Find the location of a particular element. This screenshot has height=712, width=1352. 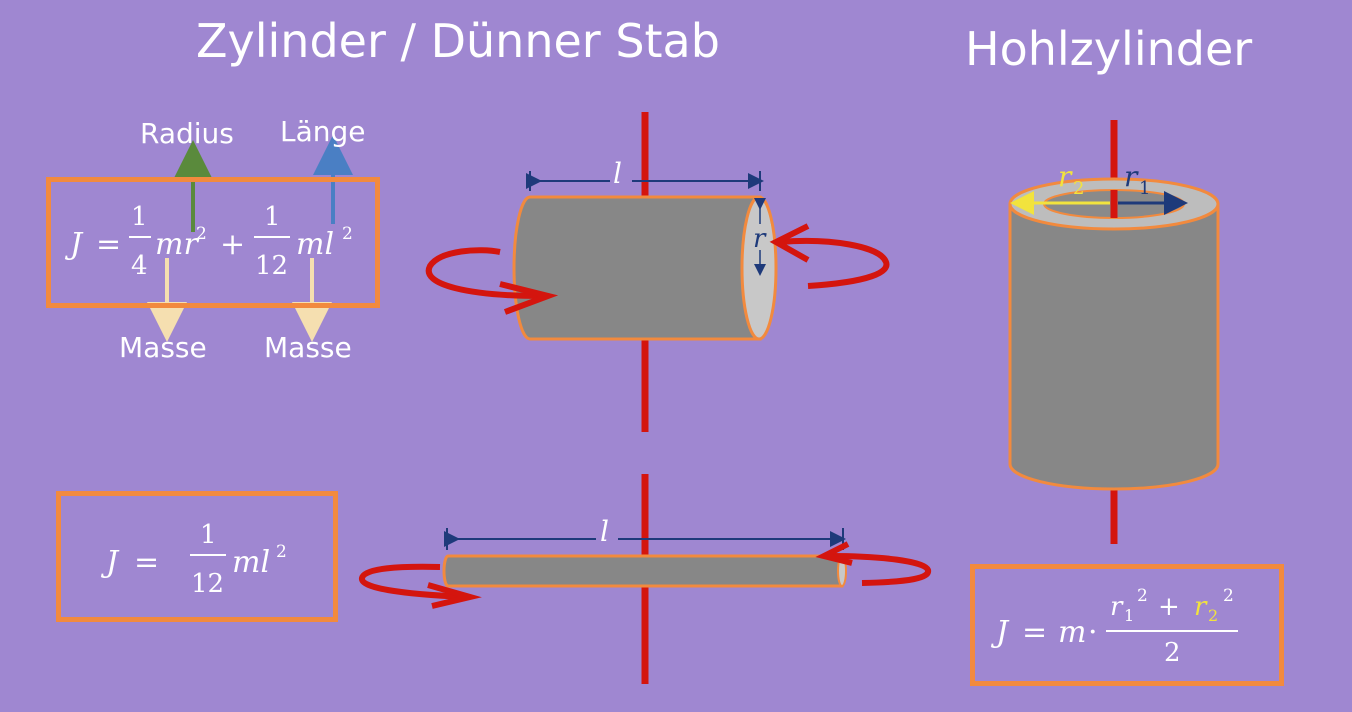

numerator-r1-exponent: 2 is located at coordinates (1142, 596).